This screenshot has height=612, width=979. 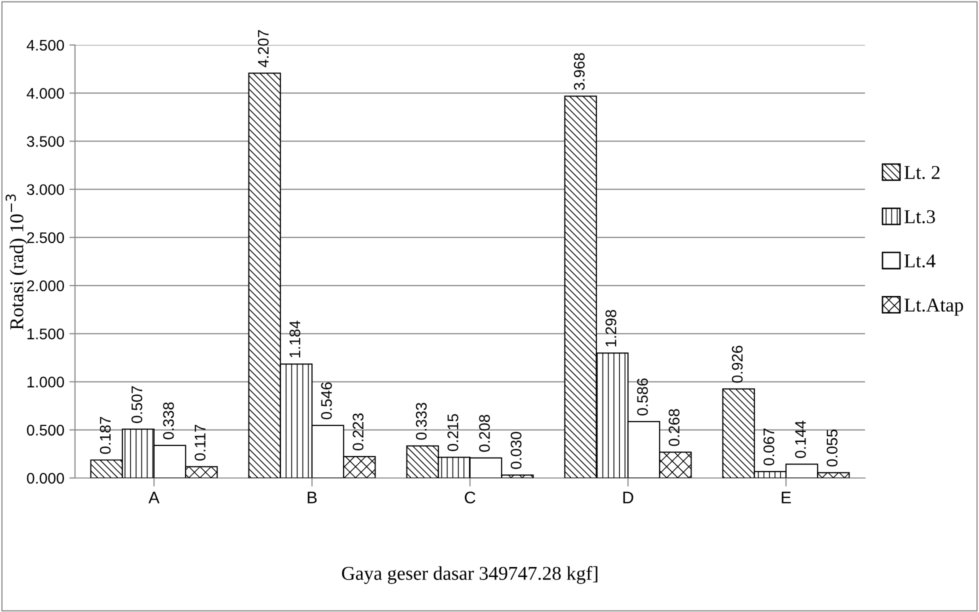 What do you see at coordinates (136, 405) in the screenshot?
I see `data-label: 0.507` at bounding box center [136, 405].